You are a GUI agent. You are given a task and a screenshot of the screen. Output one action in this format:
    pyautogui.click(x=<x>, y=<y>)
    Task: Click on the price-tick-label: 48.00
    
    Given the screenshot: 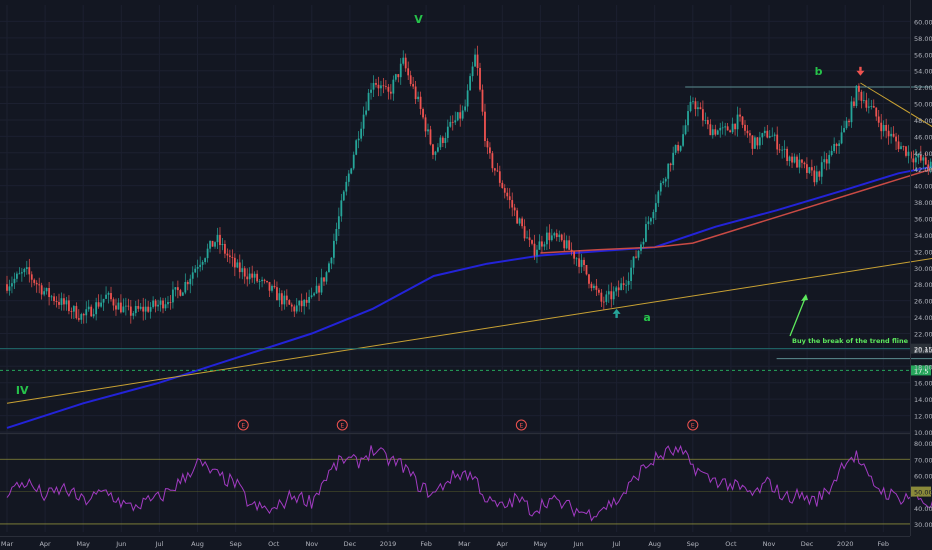 What is the action you would take?
    pyautogui.click(x=923, y=121)
    